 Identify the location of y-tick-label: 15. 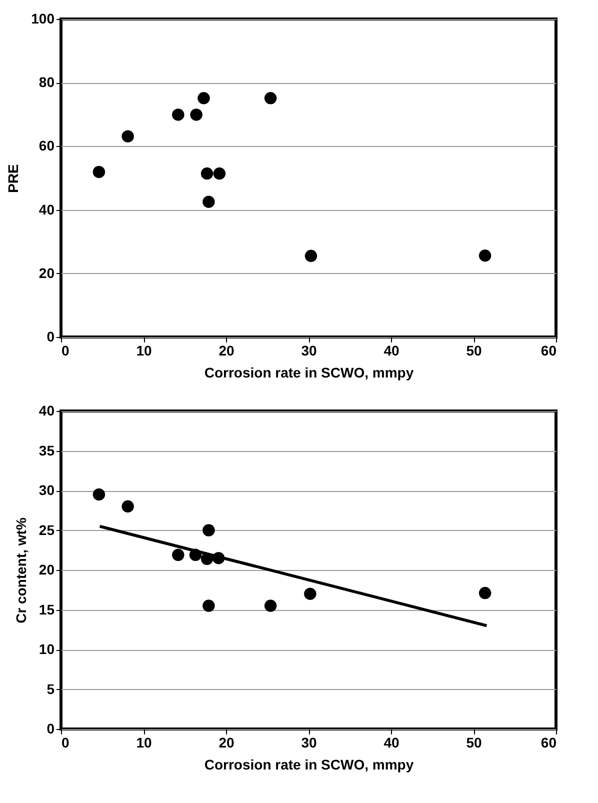
(46, 609).